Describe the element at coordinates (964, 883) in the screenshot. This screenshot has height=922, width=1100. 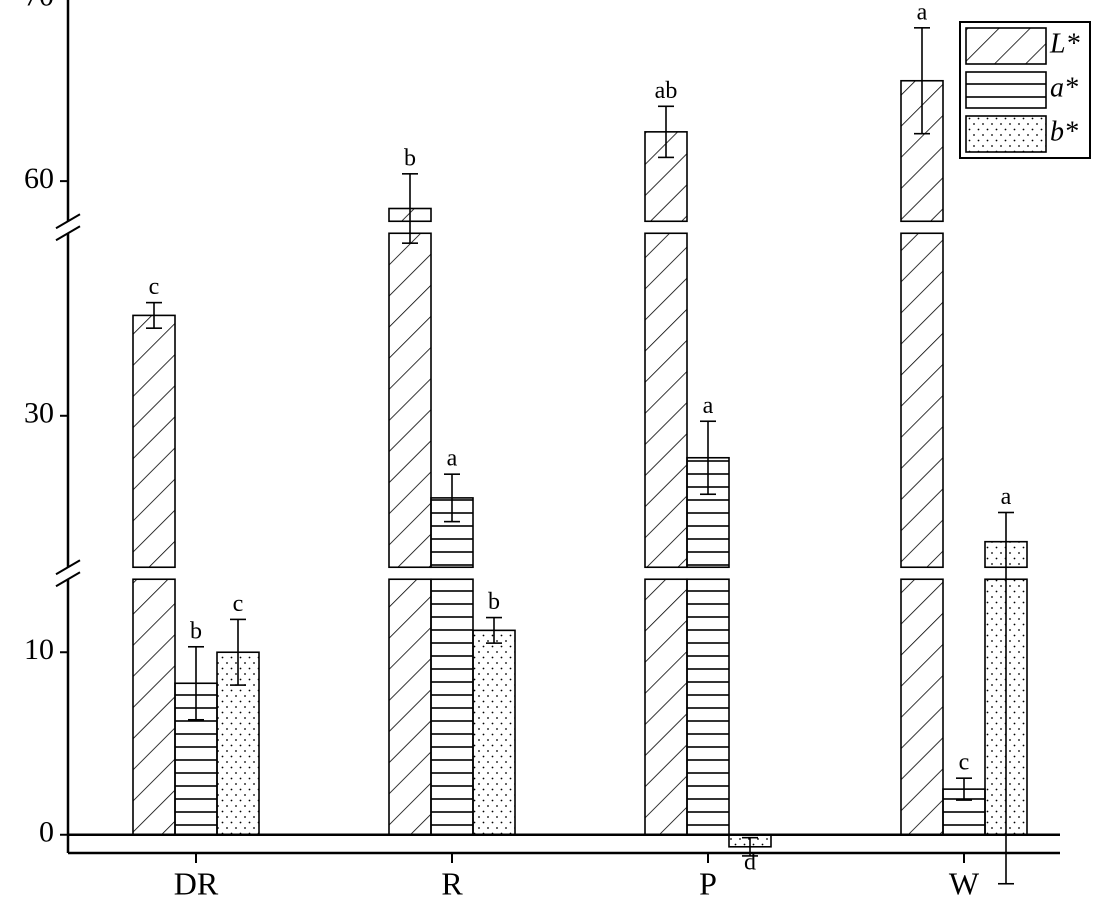
I see `x-tick-label: W` at that location.